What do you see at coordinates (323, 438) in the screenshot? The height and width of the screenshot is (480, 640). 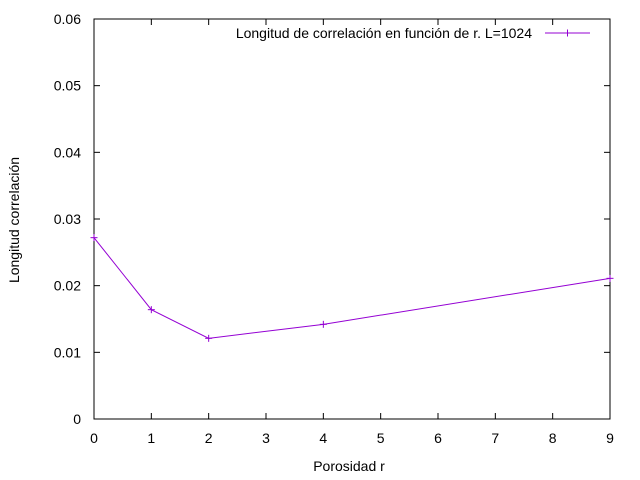 I see `x-tick-label: 4` at bounding box center [323, 438].